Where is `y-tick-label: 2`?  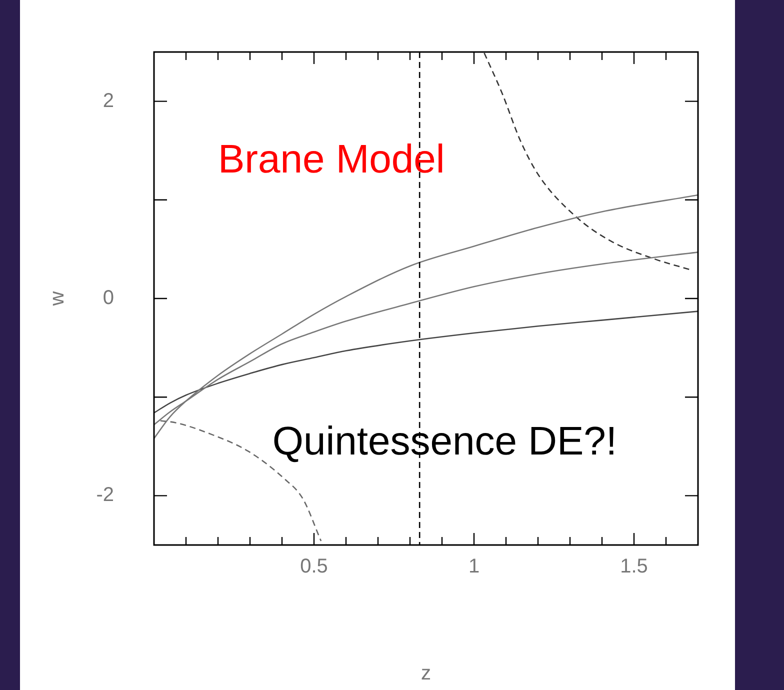 y-tick-label: 2 is located at coordinates (108, 101).